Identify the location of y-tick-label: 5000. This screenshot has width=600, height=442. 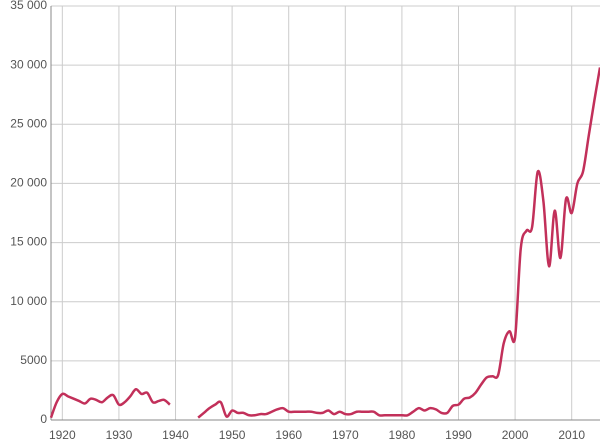
(33, 360).